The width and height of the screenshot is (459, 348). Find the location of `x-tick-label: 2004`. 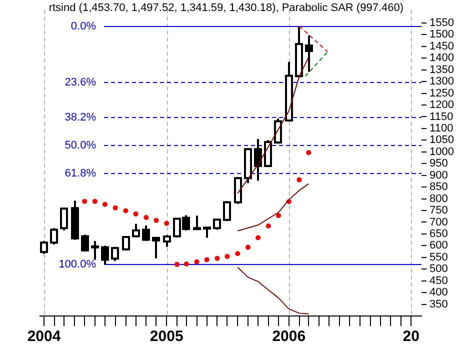

x-tick-label: 2004 is located at coordinates (44, 337).